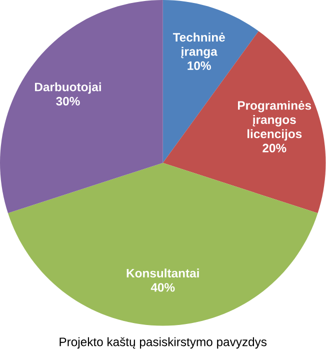 The width and height of the screenshot is (326, 352). I want to click on data-label: 30%, so click(68, 101).